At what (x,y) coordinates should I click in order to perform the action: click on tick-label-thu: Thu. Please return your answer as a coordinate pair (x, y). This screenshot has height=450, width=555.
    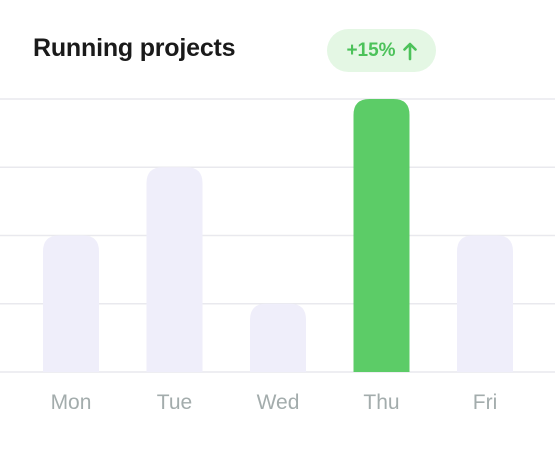
    Looking at the image, I should click on (381, 402).